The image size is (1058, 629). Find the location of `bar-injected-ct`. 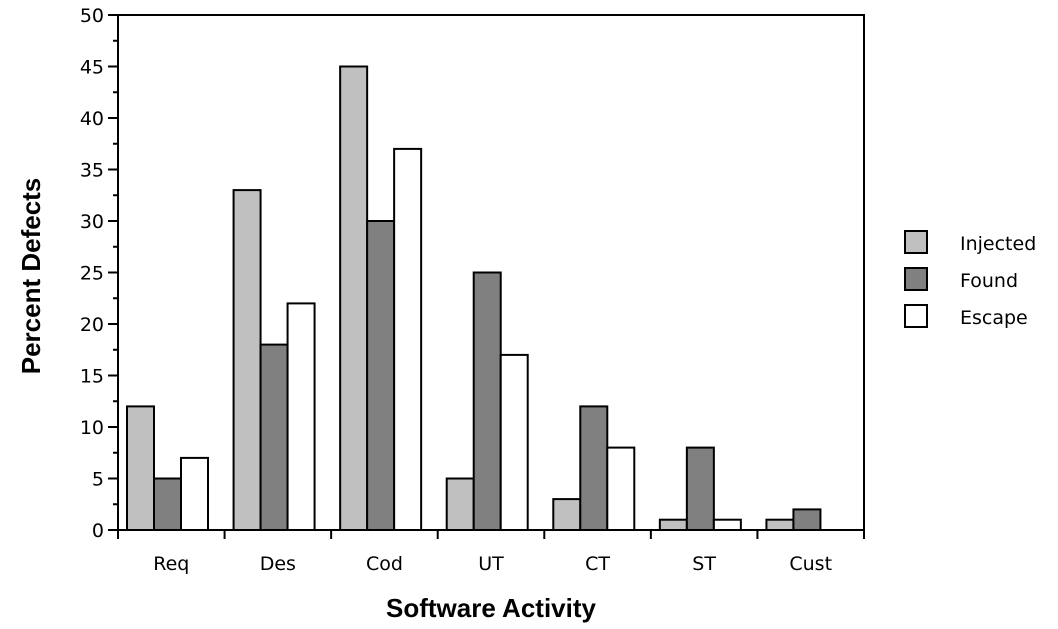

bar-injected-ct is located at coordinates (567, 515).